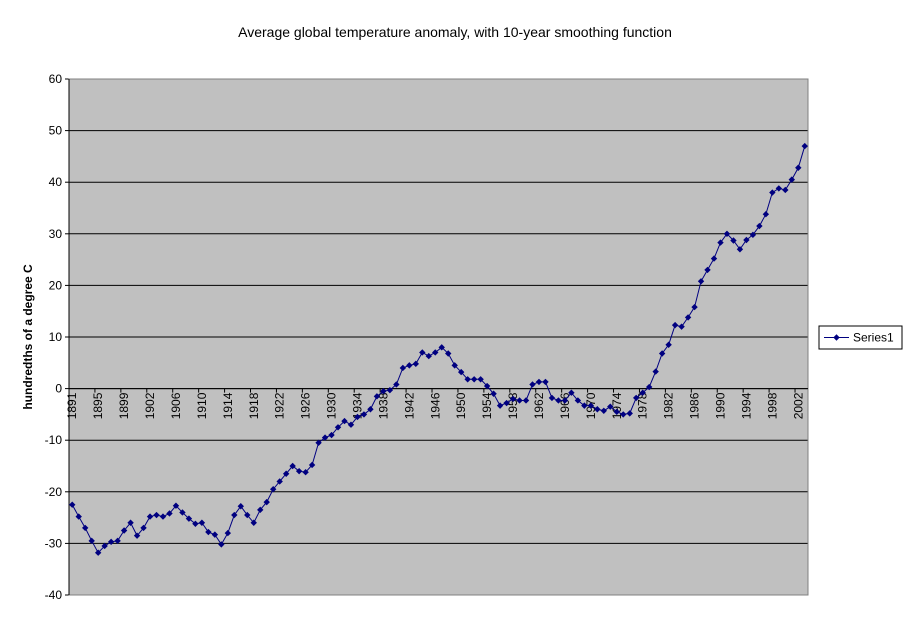  What do you see at coordinates (565, 405) in the screenshot?
I see `x-tick-label: 1966` at bounding box center [565, 405].